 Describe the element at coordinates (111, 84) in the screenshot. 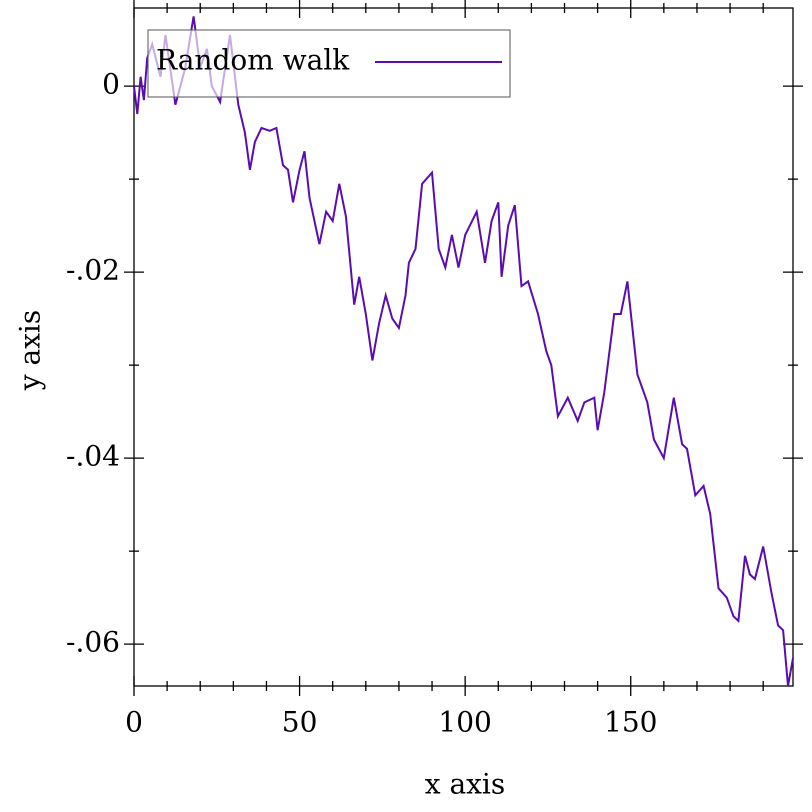

I see `y-tick-label: 0` at that location.